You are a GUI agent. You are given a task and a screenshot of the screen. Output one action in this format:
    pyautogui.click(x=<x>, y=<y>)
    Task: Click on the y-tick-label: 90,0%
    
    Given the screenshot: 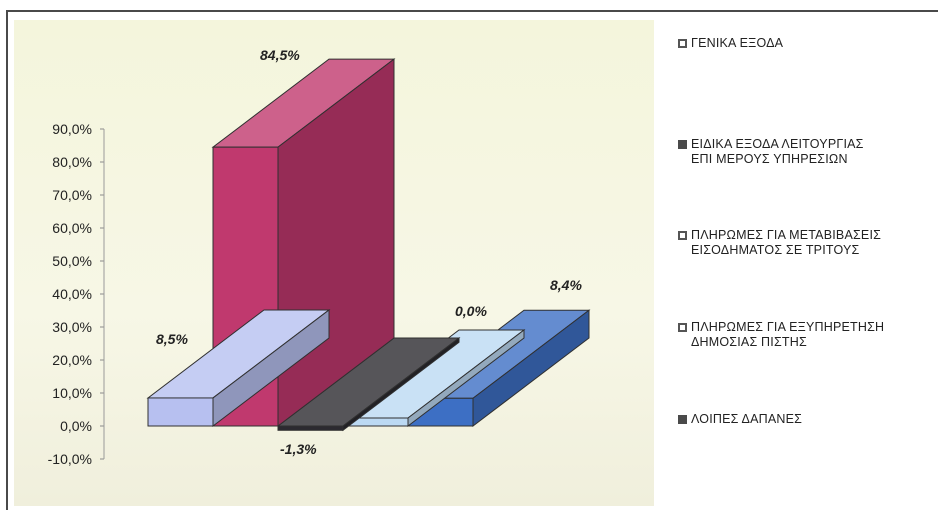 What is the action you would take?
    pyautogui.click(x=72, y=129)
    